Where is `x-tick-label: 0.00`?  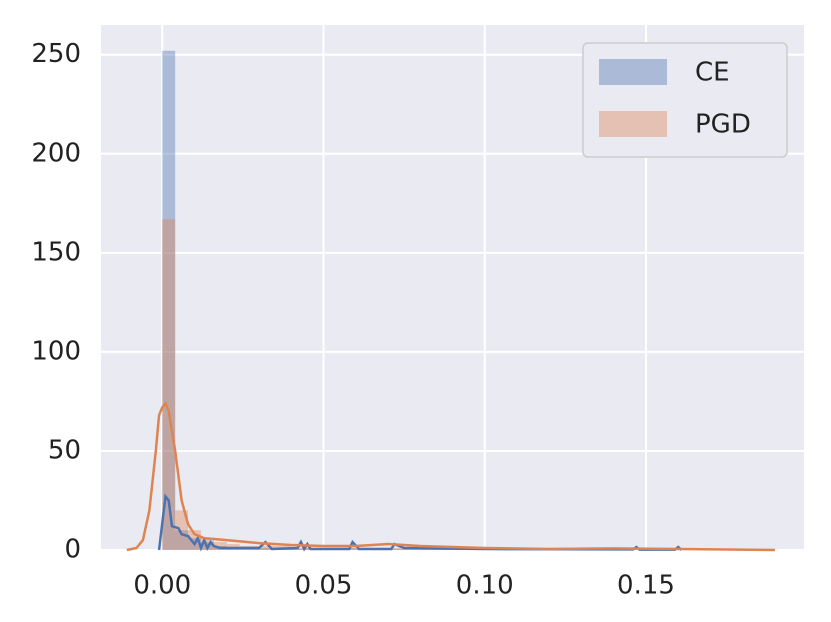
x-tick-label: 0.00 is located at coordinates (162, 586).